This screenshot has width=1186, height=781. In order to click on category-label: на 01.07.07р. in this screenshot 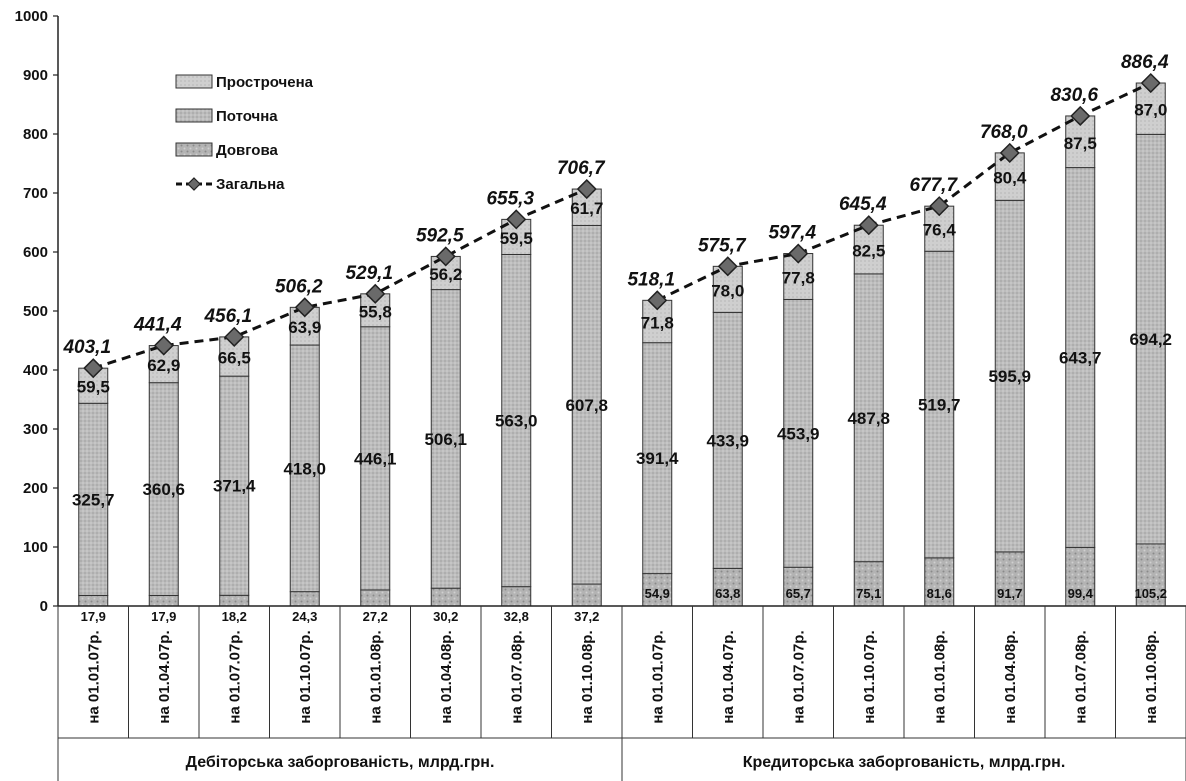, I will do `click(798, 676)`.